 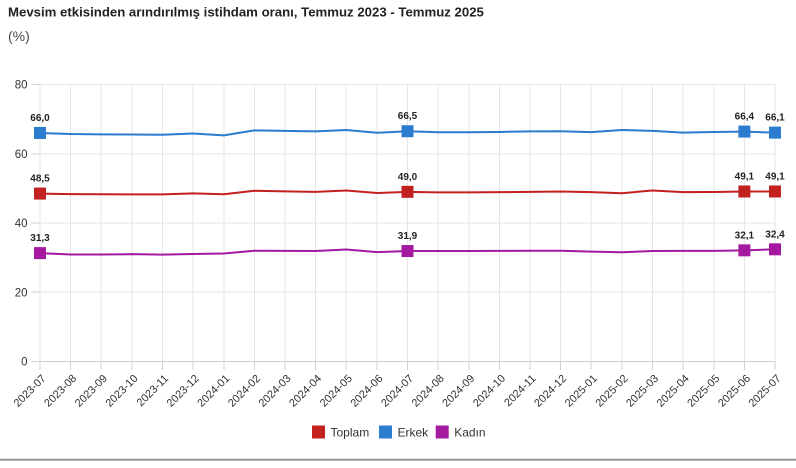 What do you see at coordinates (408, 236) in the screenshot?
I see `svg-text: 31,9` at bounding box center [408, 236].